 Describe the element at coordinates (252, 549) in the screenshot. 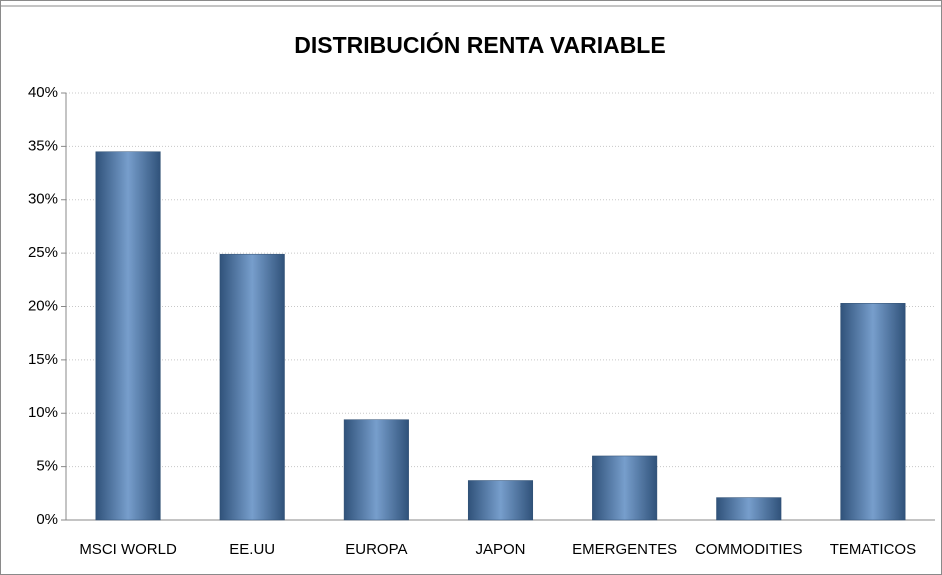

I see `x-tick-label: EE.UU` at that location.